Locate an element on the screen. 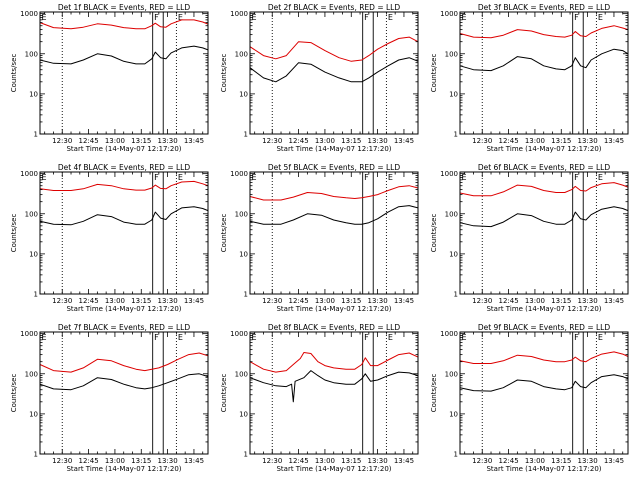 This screenshot has height=480, width=640. chart-title: Det 1f BLACK = Events, RED = LLD is located at coordinates (124, 7).